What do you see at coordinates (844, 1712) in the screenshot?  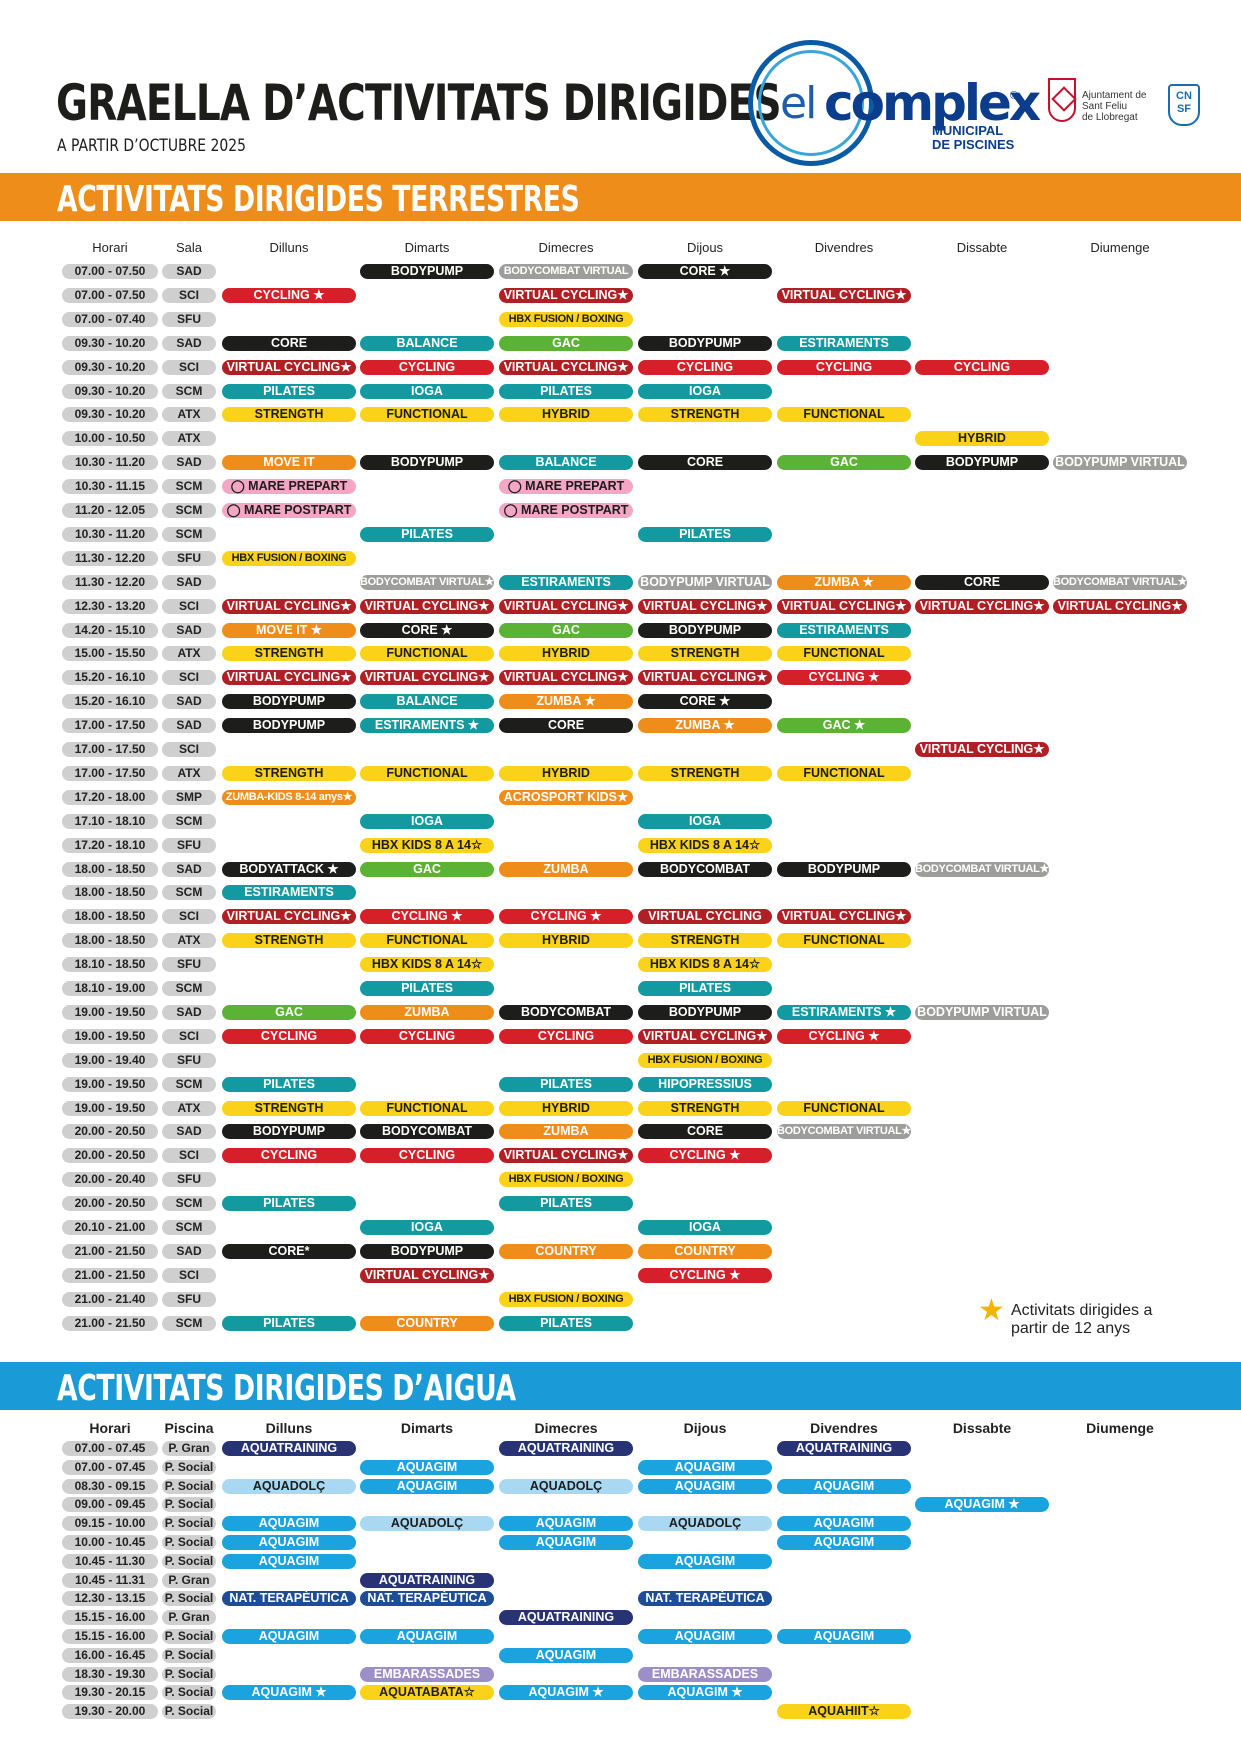 I see `activity-divendres: AQUAHIIT☆` at bounding box center [844, 1712].